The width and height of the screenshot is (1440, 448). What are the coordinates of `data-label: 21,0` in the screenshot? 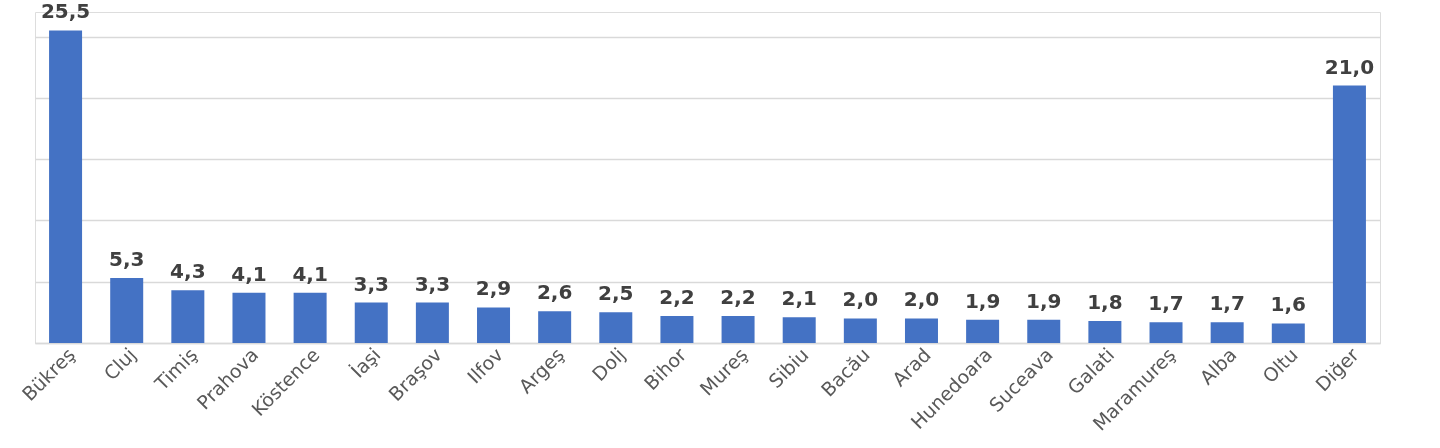 It's located at (1349, 66).